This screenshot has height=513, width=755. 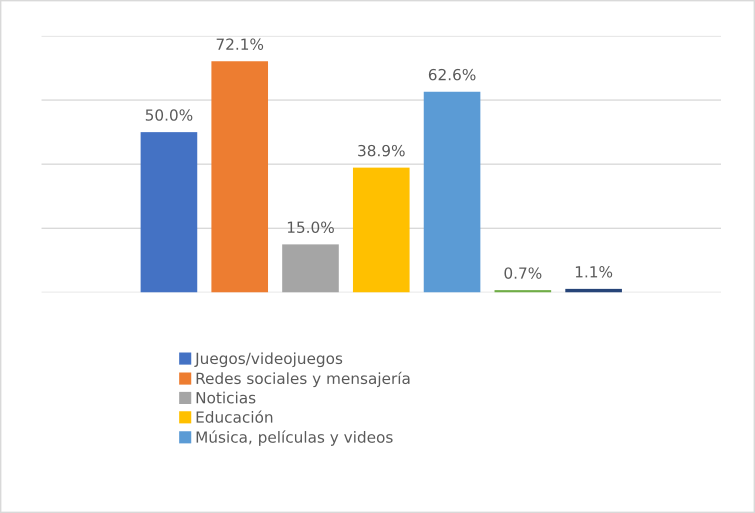 What do you see at coordinates (268, 360) in the screenshot?
I see `legend-label: Juegos/videojuegos` at bounding box center [268, 360].